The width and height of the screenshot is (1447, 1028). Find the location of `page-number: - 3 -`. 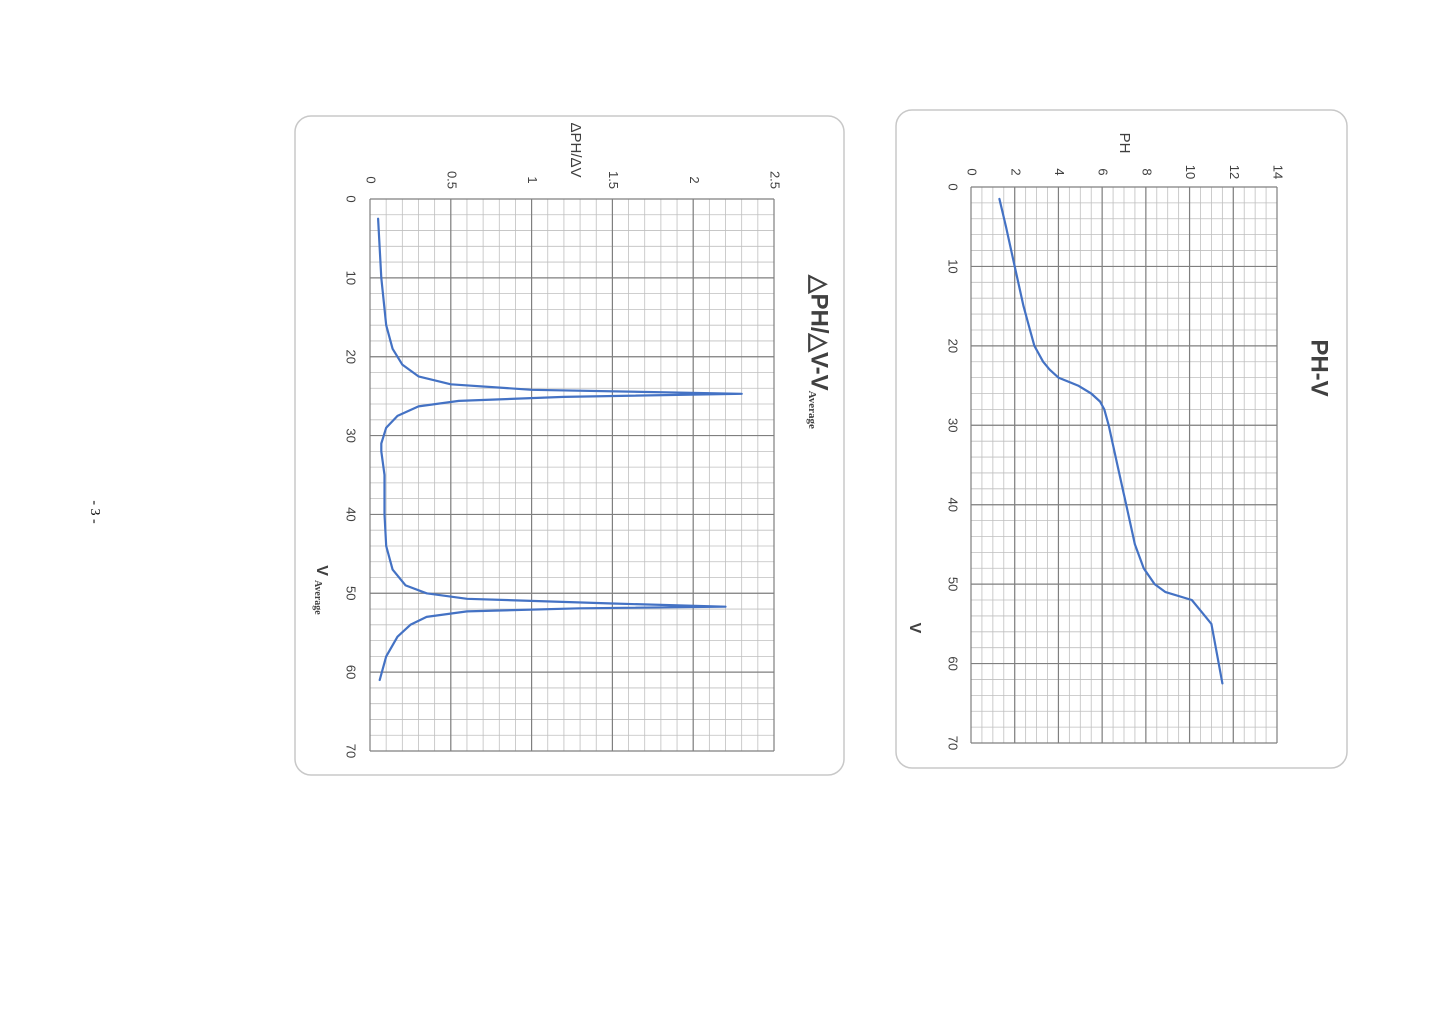

page-number: - 3 - is located at coordinates (94, 512).